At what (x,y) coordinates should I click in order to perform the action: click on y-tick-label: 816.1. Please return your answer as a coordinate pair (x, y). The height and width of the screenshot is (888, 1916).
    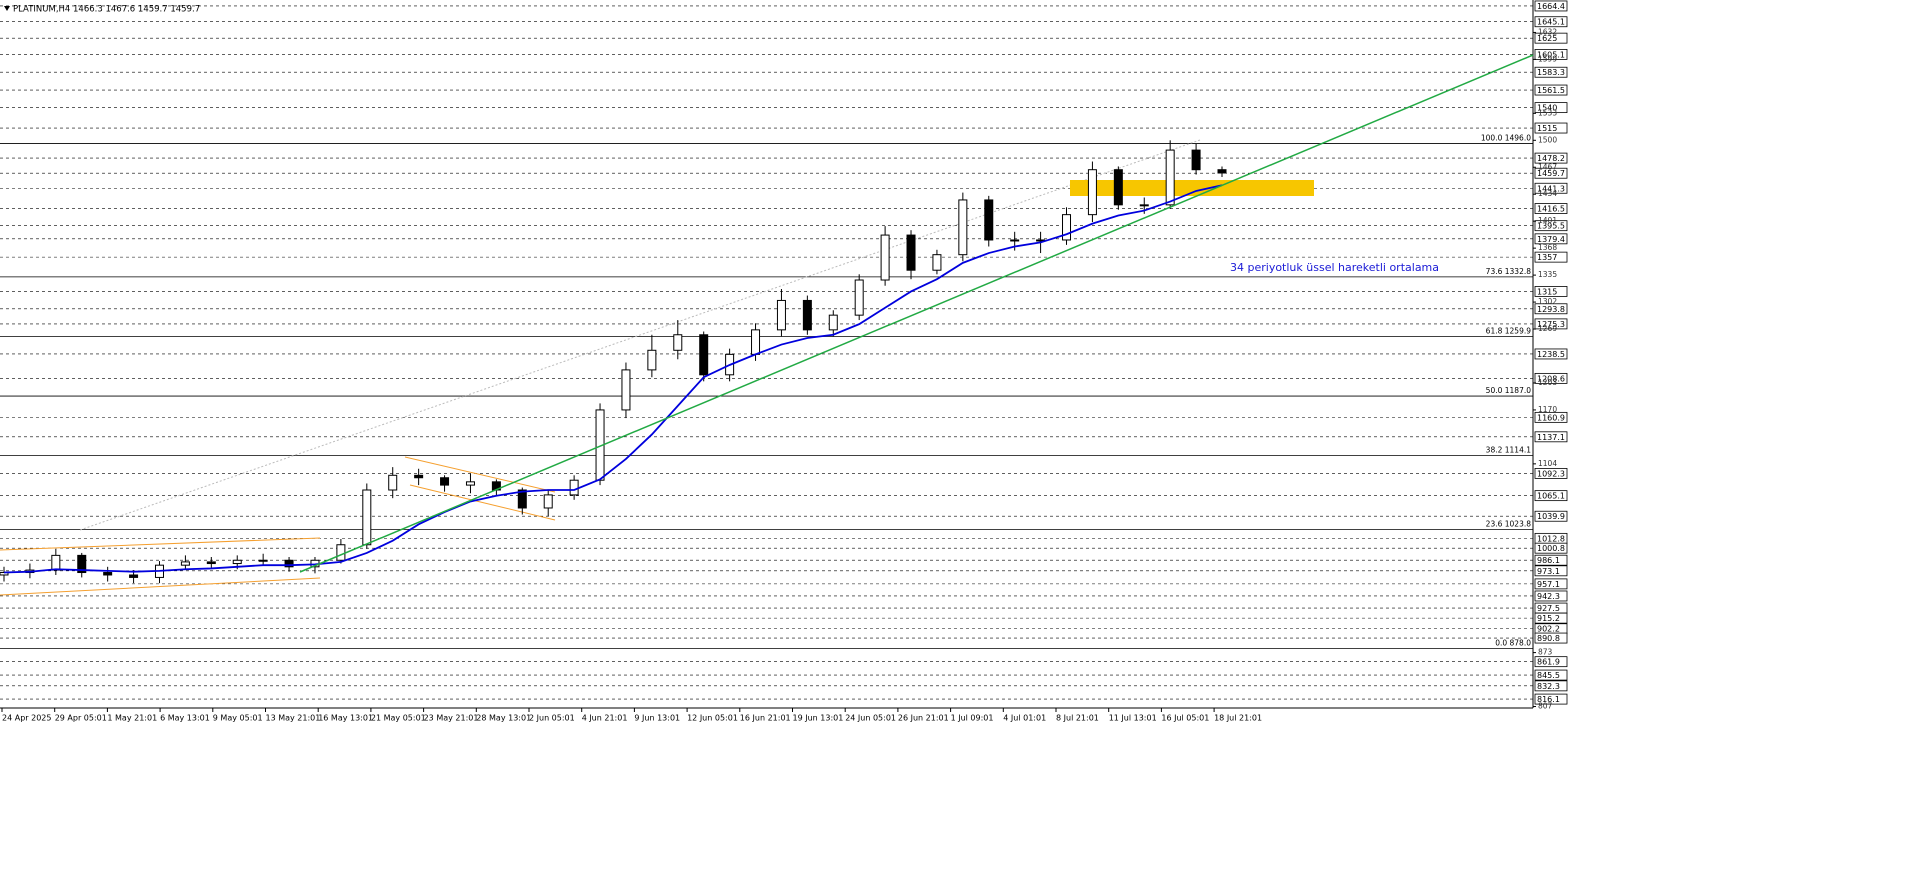
    Looking at the image, I should click on (1548, 699).